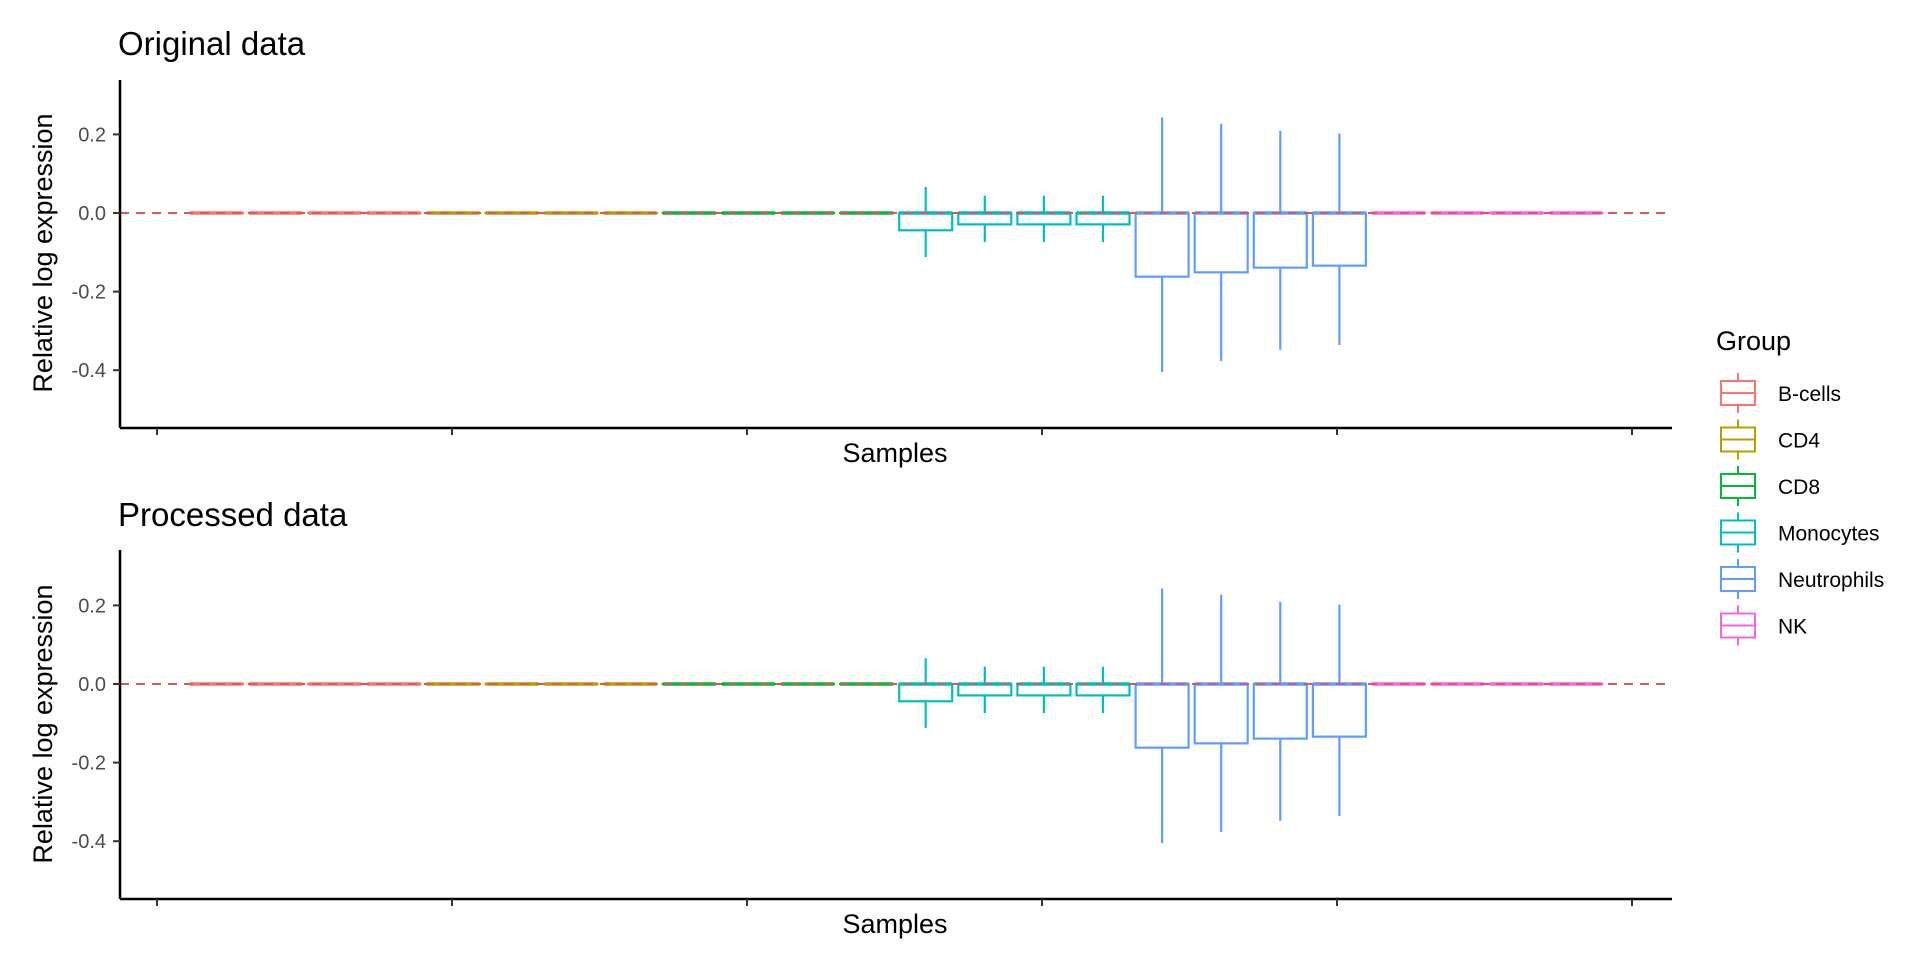  I want to click on legend-label: CD4, so click(1799, 441).